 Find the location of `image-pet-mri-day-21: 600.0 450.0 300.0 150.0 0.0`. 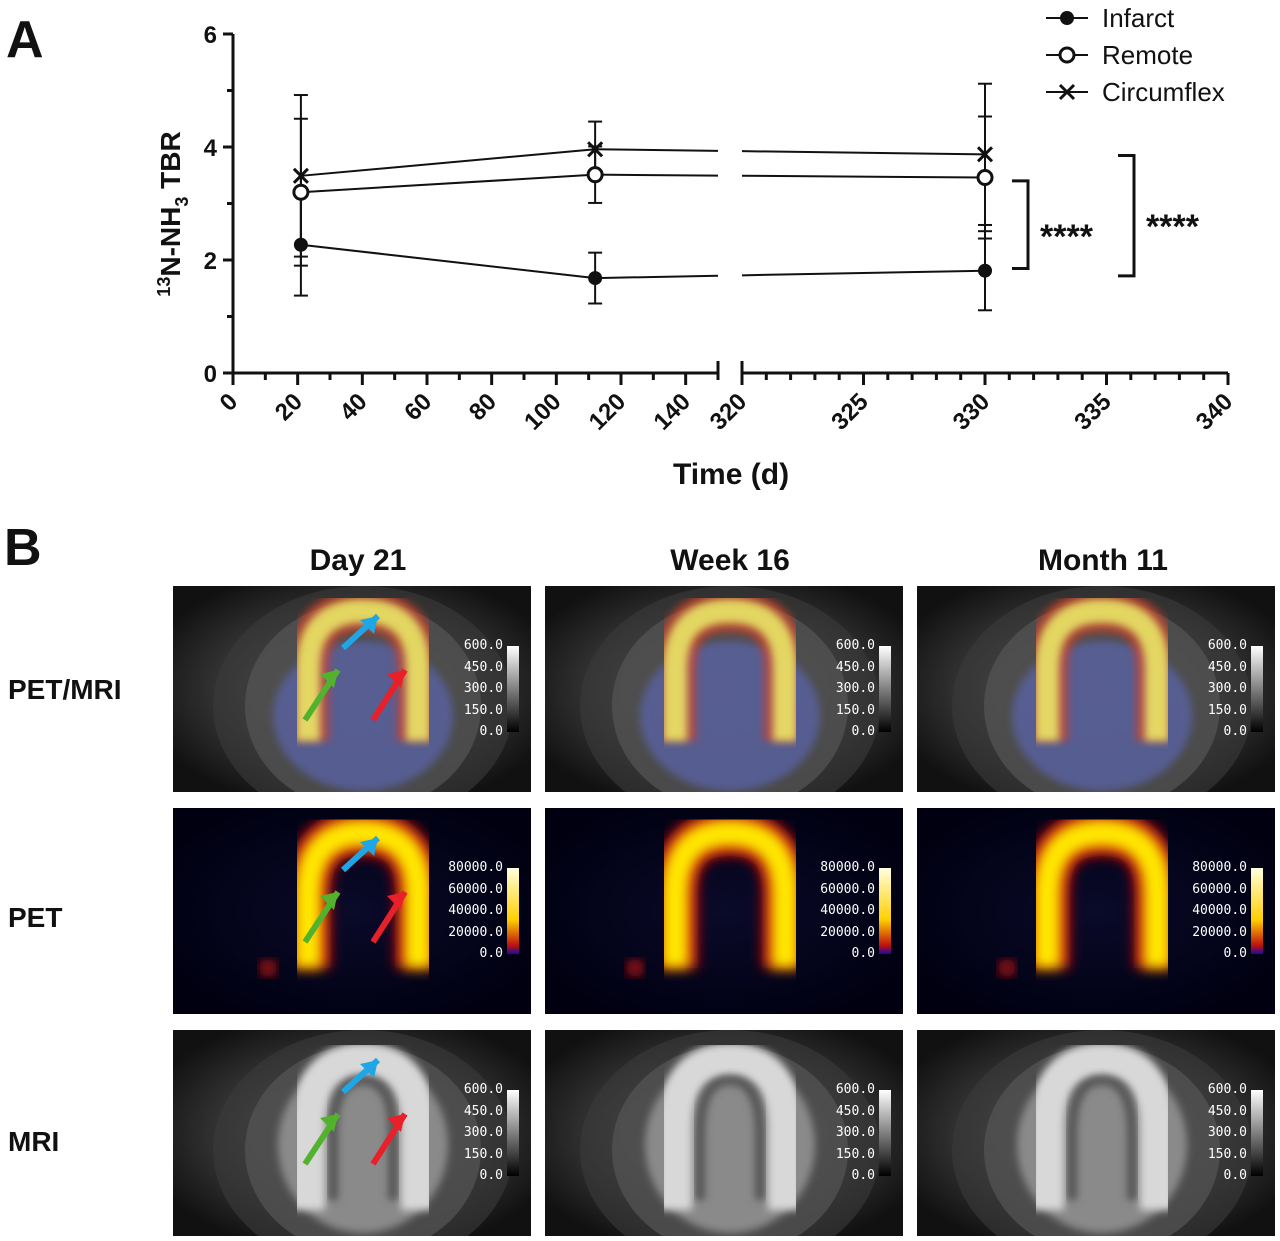

image-pet-mri-day-21: 600.0 450.0 300.0 150.0 0.0 is located at coordinates (352, 689).